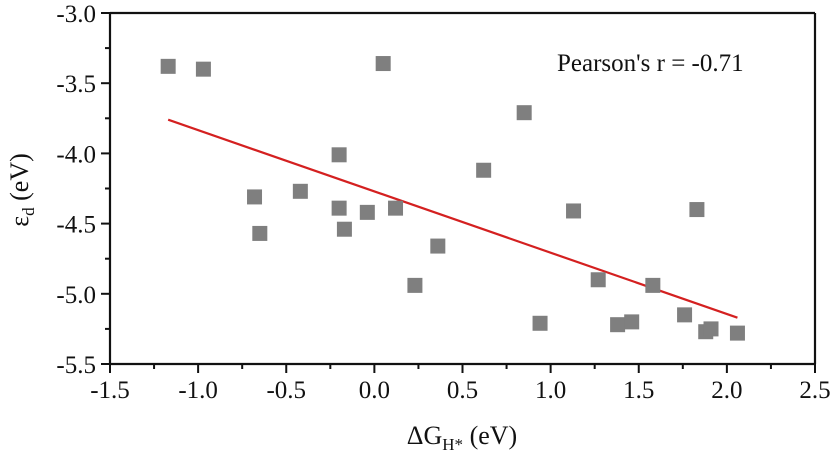 Image resolution: width=833 pixels, height=452 pixels. Describe the element at coordinates (650, 63) in the screenshot. I see `pearson-annotation: Pearson's r = -0.71` at that location.